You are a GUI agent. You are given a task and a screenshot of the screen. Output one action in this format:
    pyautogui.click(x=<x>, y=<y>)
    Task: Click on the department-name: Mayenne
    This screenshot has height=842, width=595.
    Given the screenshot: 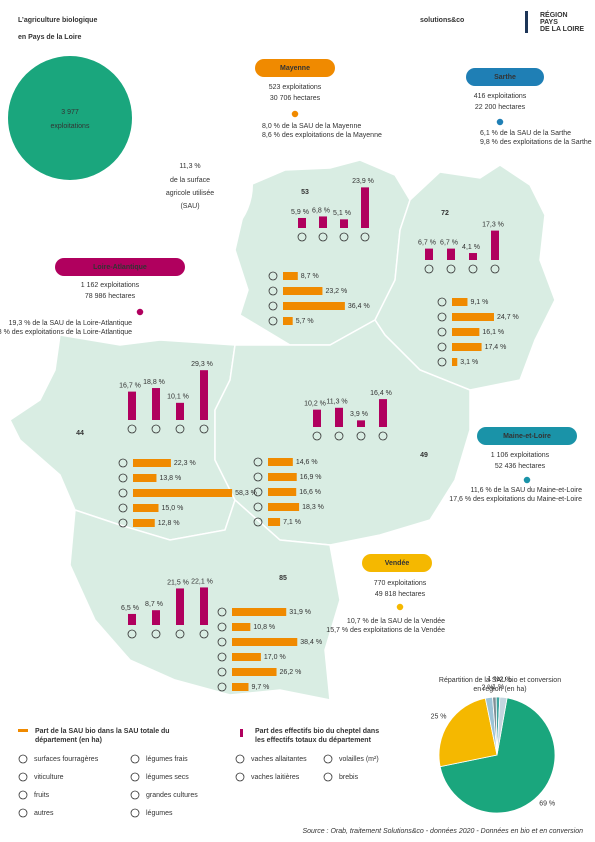 What is the action you would take?
    pyautogui.click(x=295, y=68)
    